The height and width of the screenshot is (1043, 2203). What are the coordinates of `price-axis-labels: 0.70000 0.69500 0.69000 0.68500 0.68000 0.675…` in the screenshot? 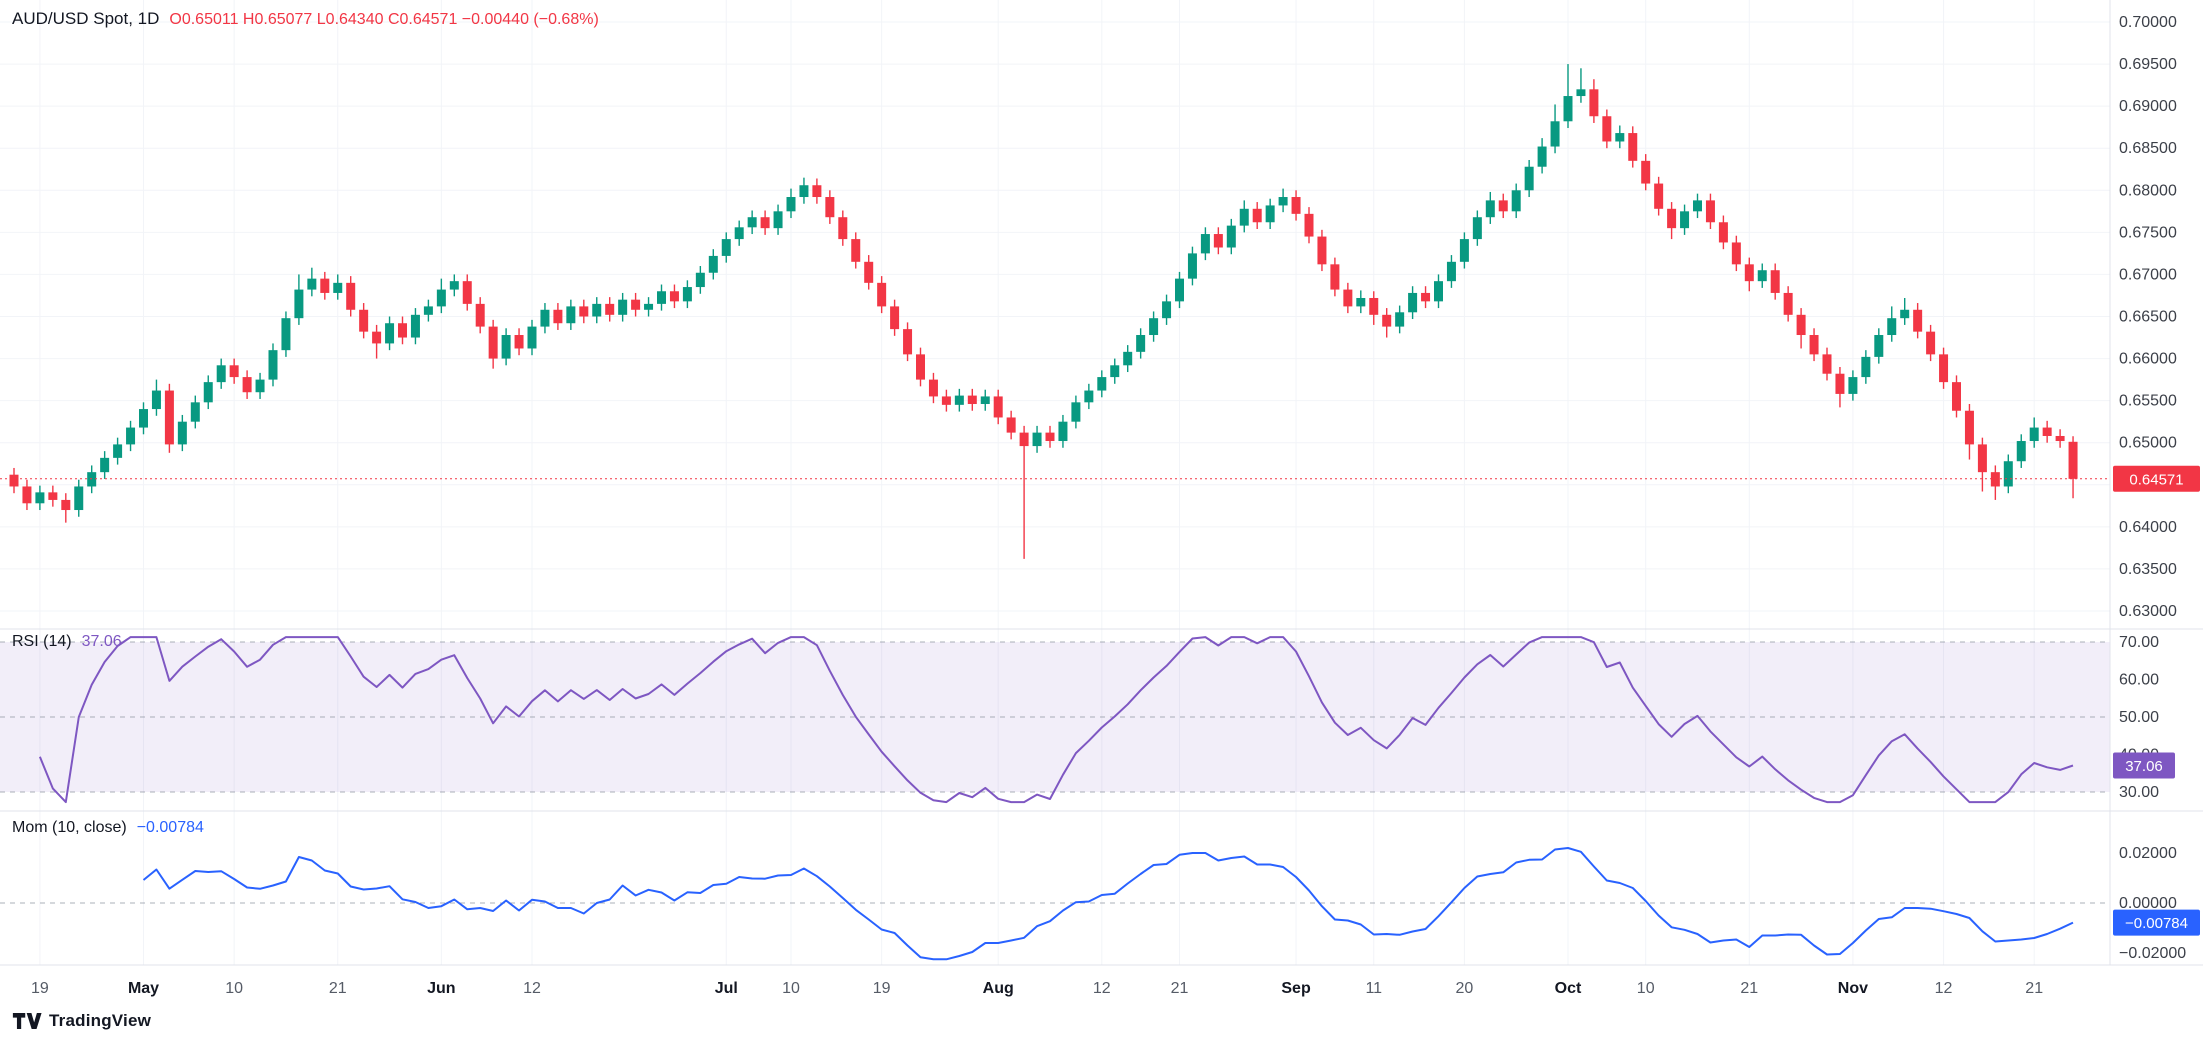 It's located at (2148, 317).